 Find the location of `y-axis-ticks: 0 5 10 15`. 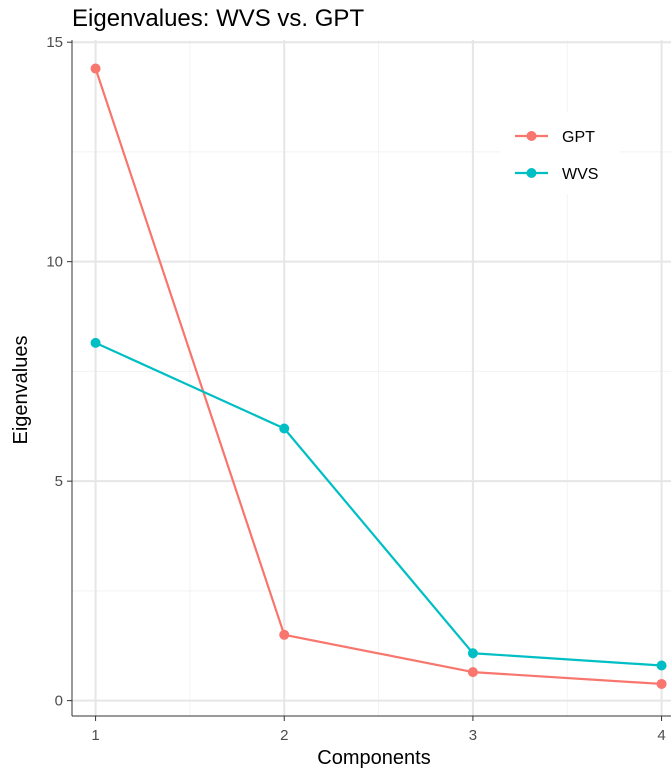

y-axis-ticks: 0 5 10 15 is located at coordinates (59, 372).